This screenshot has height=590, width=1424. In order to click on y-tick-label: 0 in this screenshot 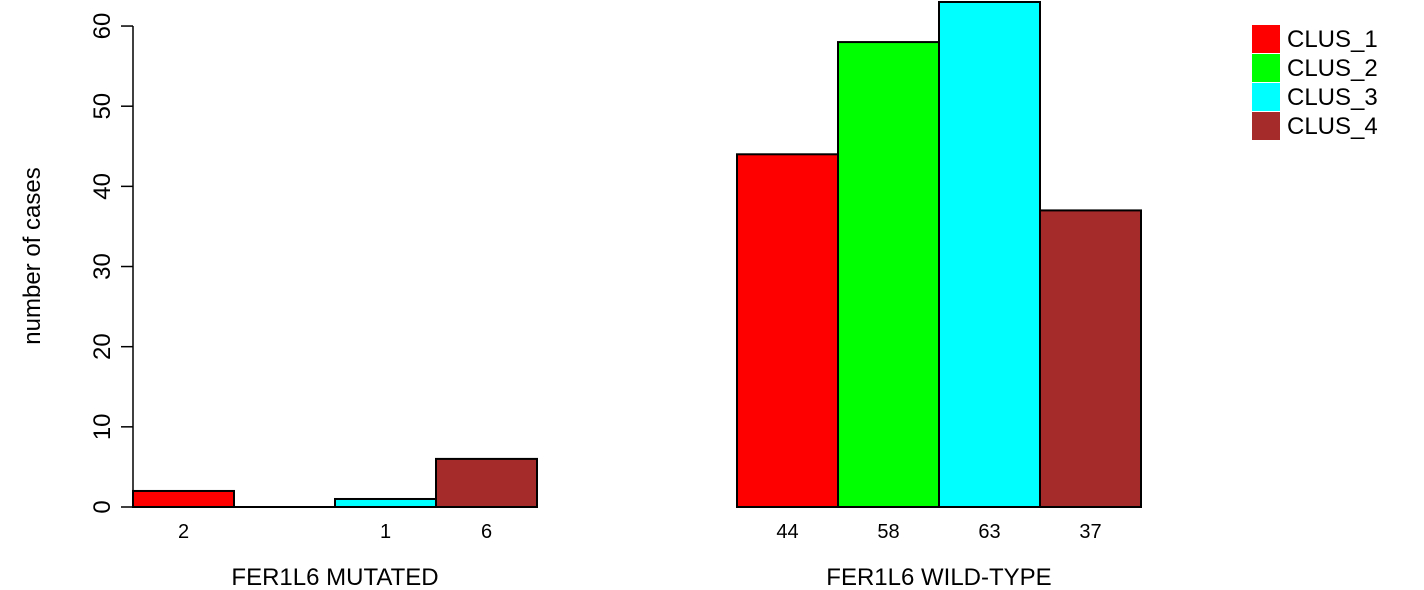, I will do `click(102, 506)`.